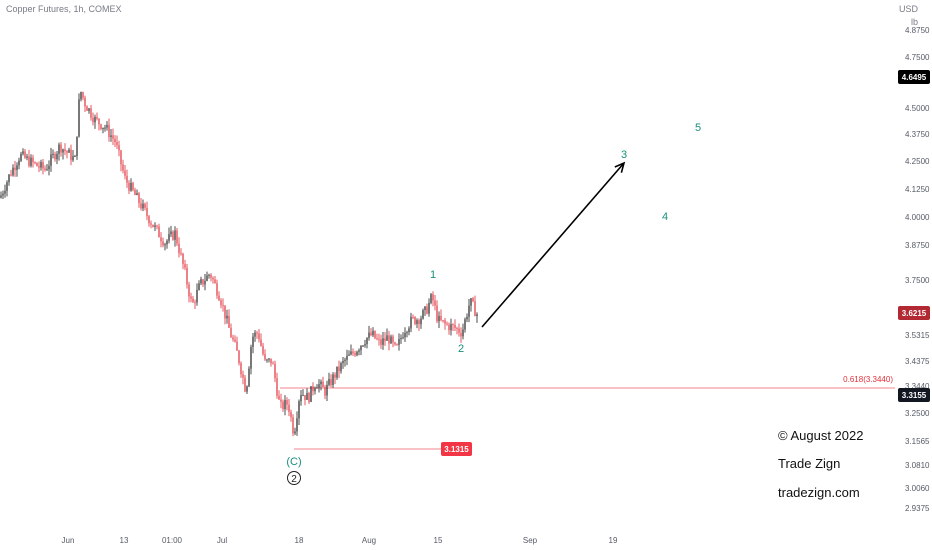  I want to click on wave-label-3: 3, so click(624, 155).